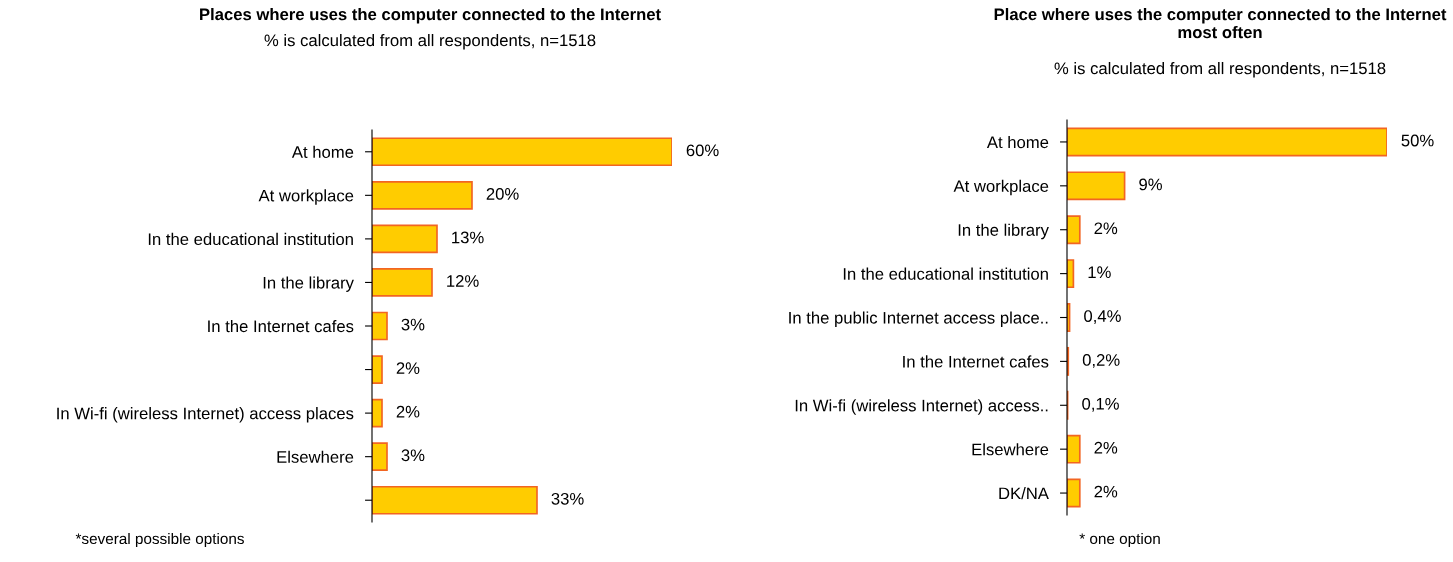 The width and height of the screenshot is (1453, 562). What do you see at coordinates (1102, 317) in the screenshot?
I see `data-label: 0,4%` at bounding box center [1102, 317].